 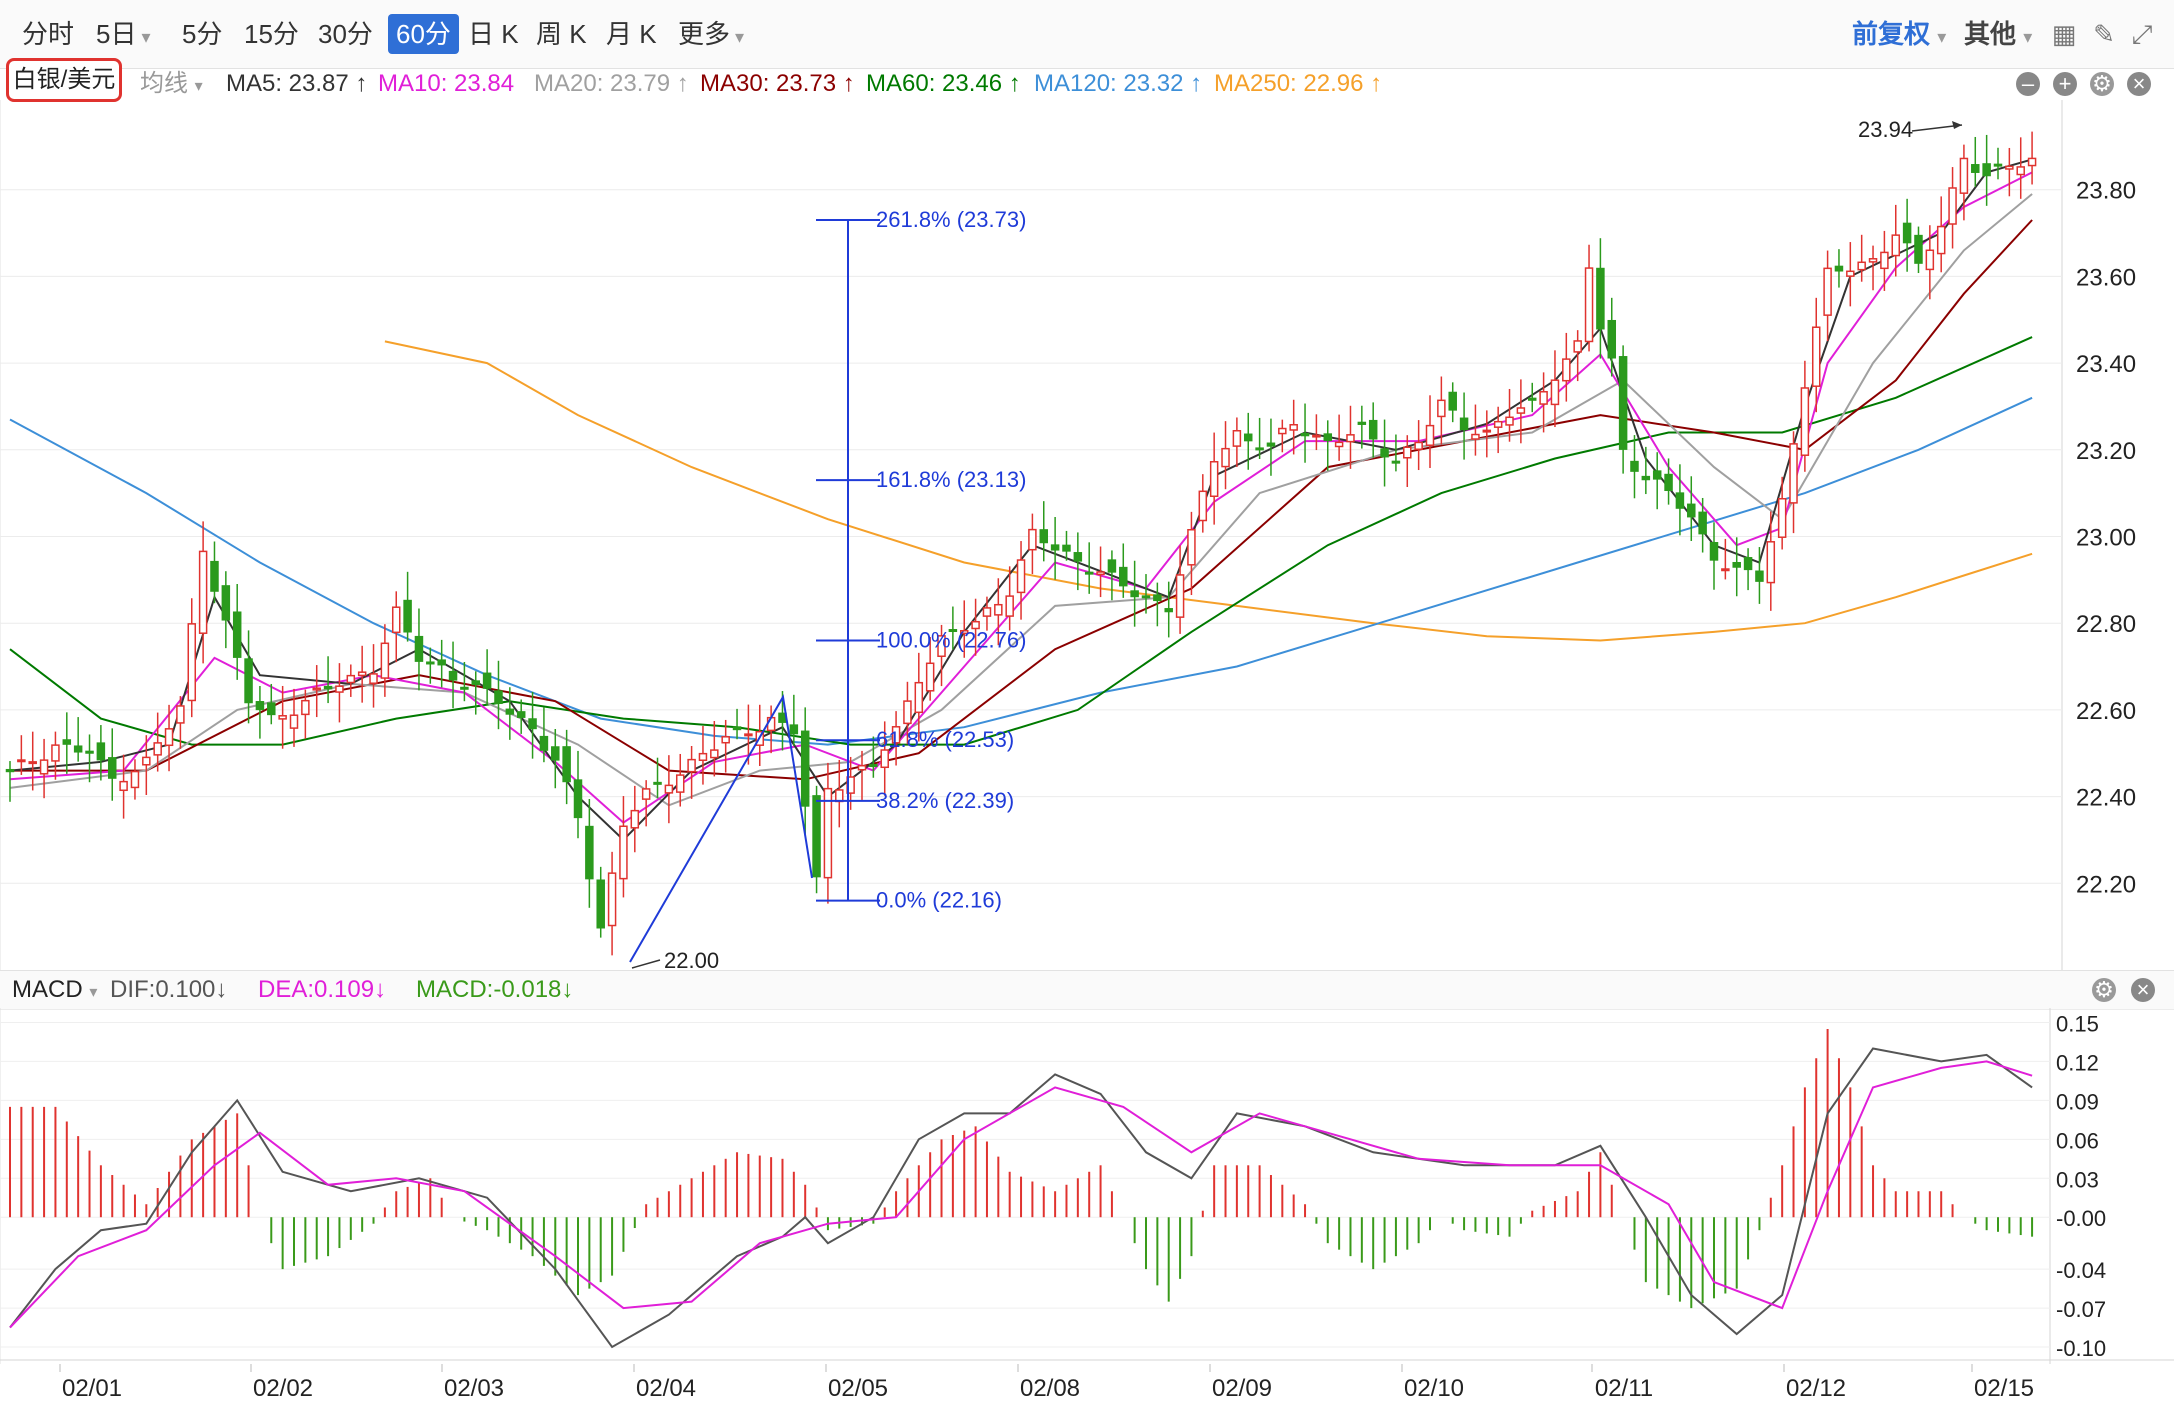 I want to click on symbol-box: 白银/美元, so click(x=64, y=80).